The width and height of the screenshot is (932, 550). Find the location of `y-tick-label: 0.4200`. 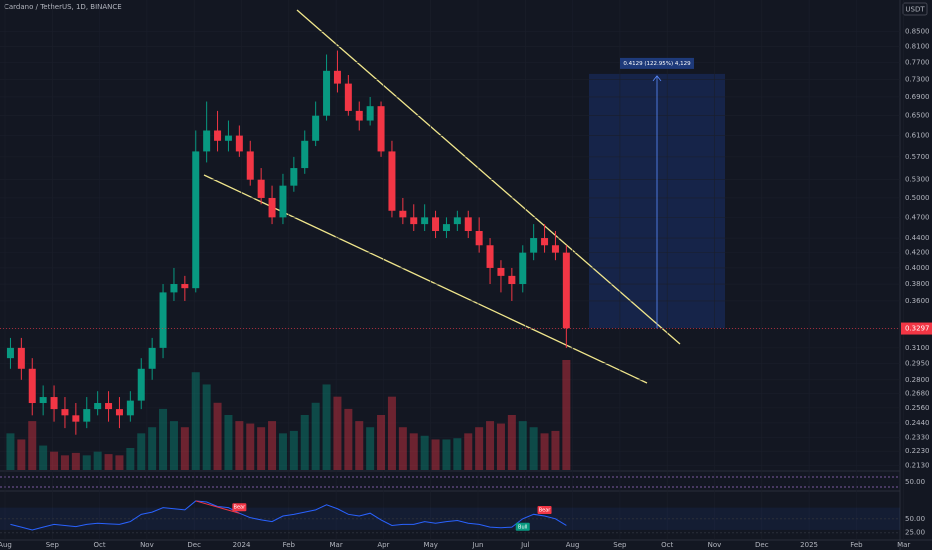

y-tick-label: 0.4200 is located at coordinates (917, 253).